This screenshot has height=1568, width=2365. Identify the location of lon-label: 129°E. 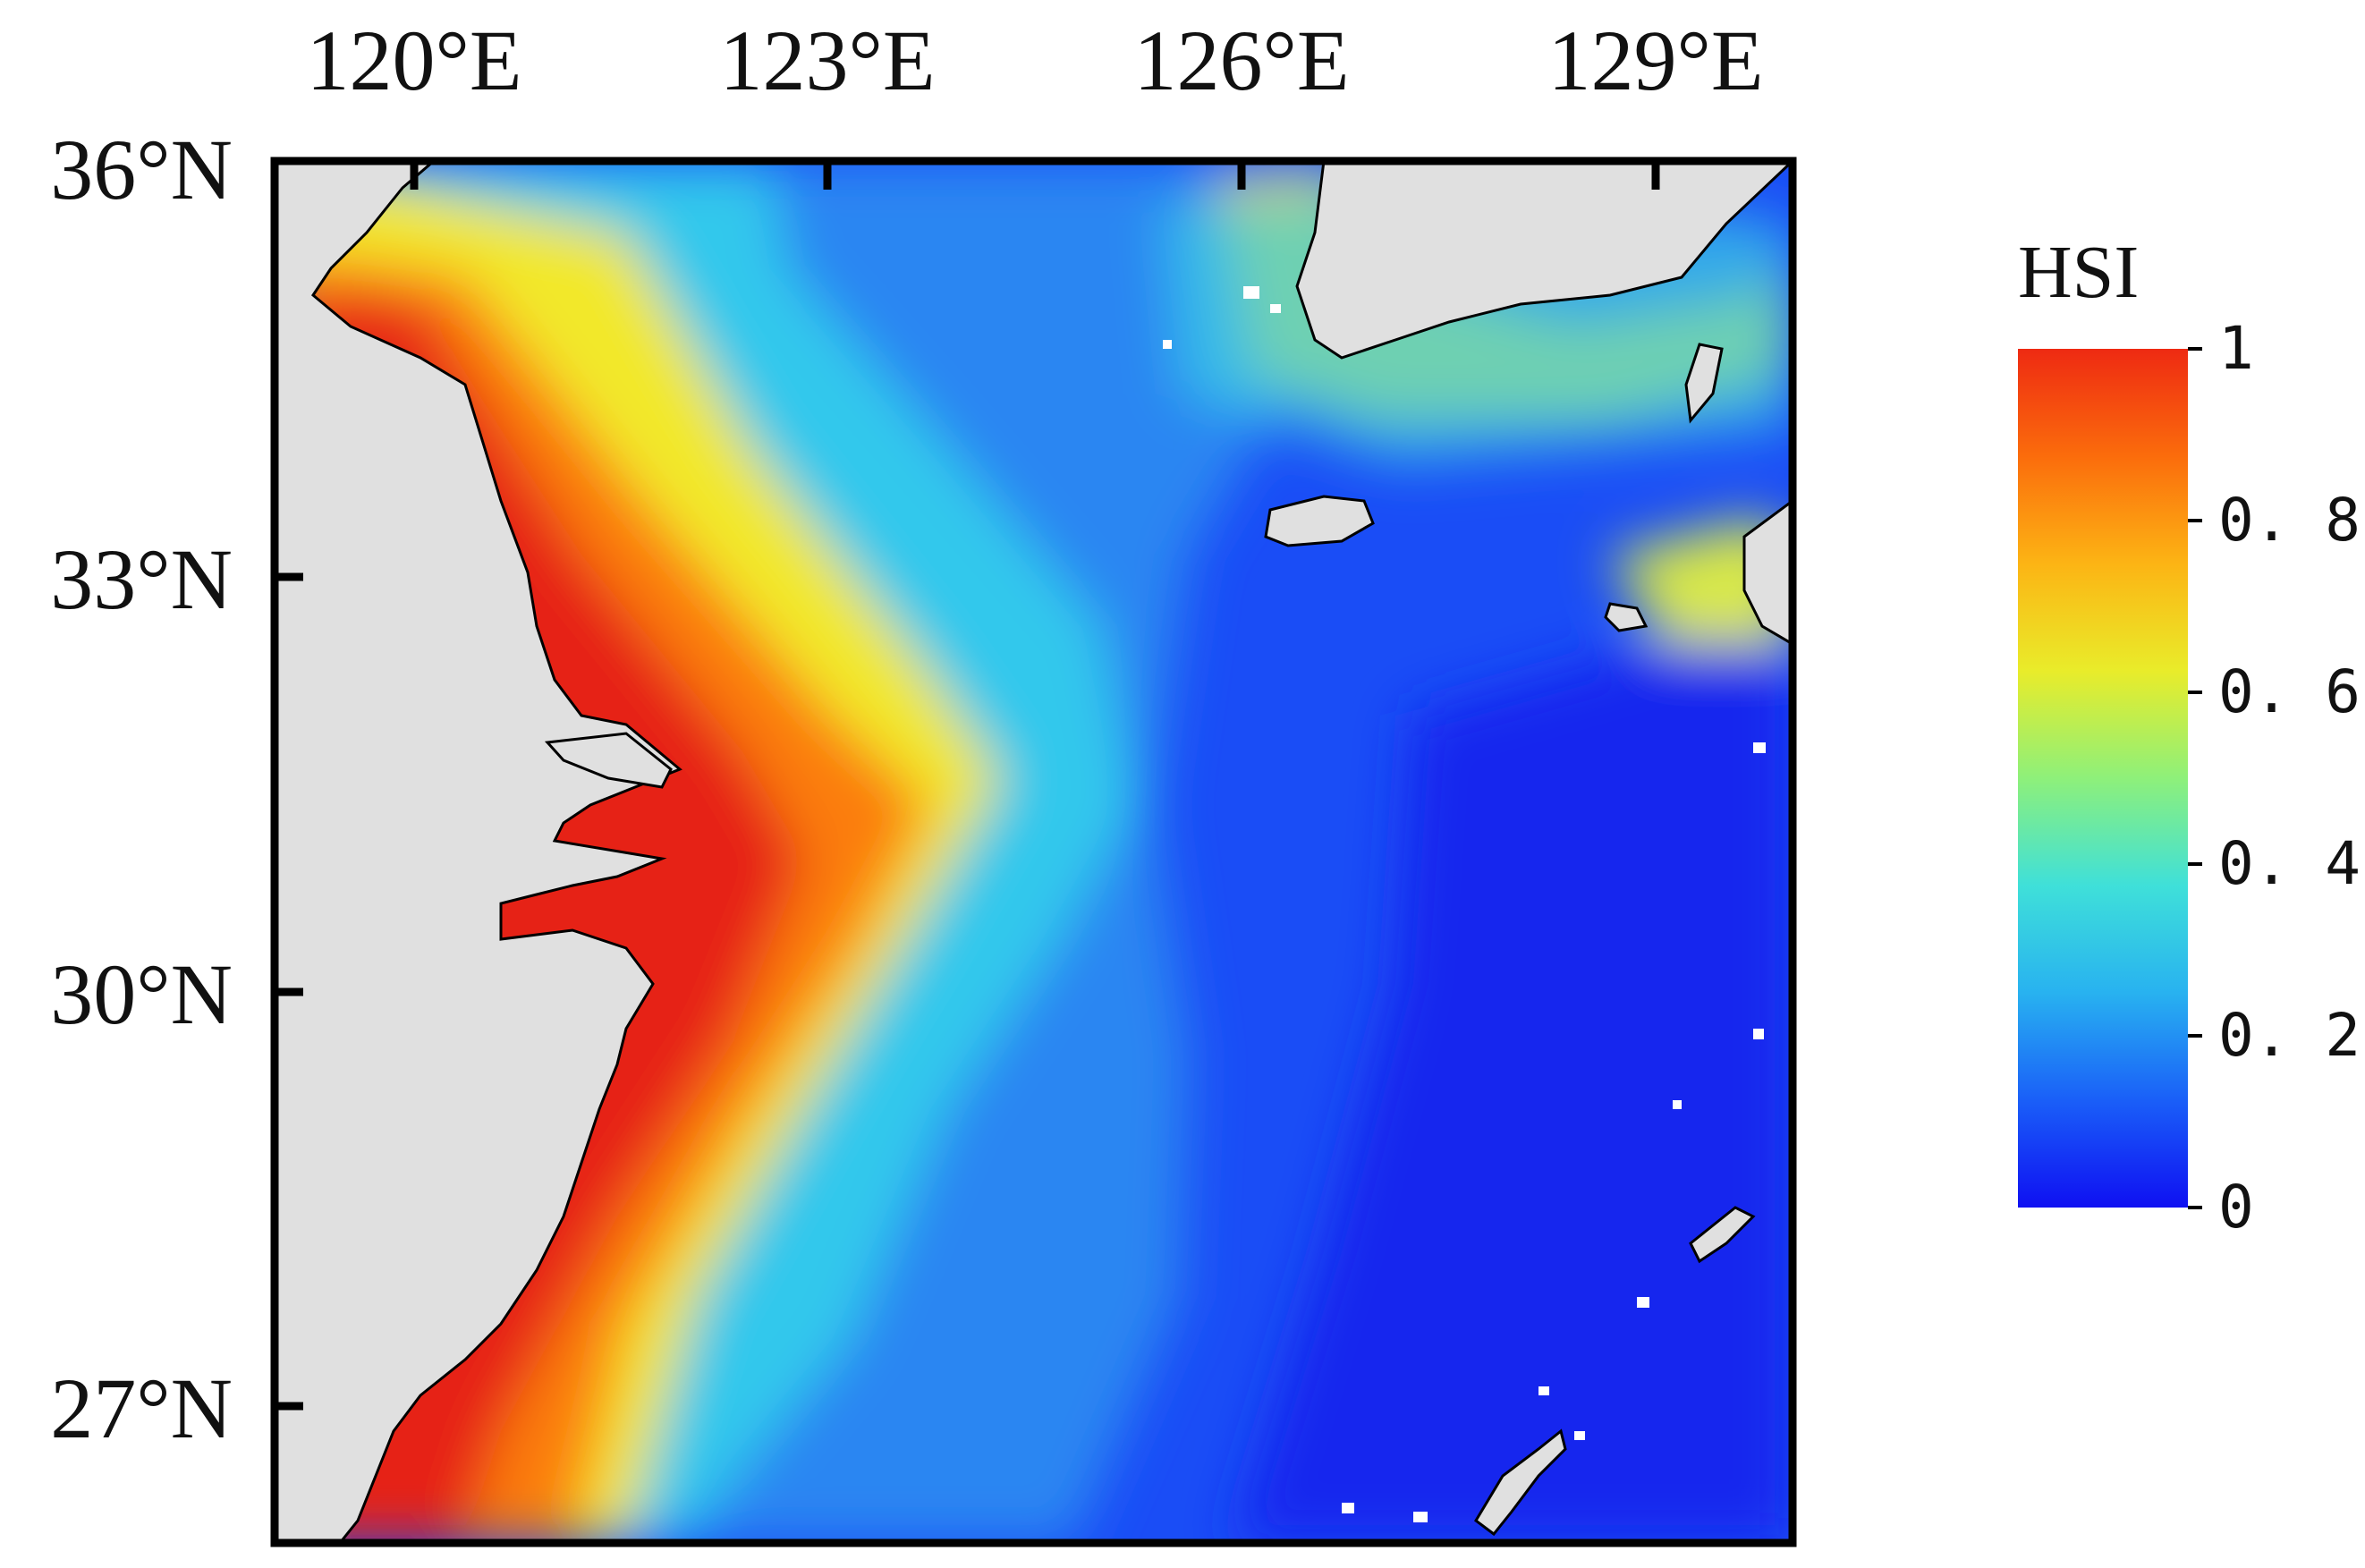
(1655, 60).